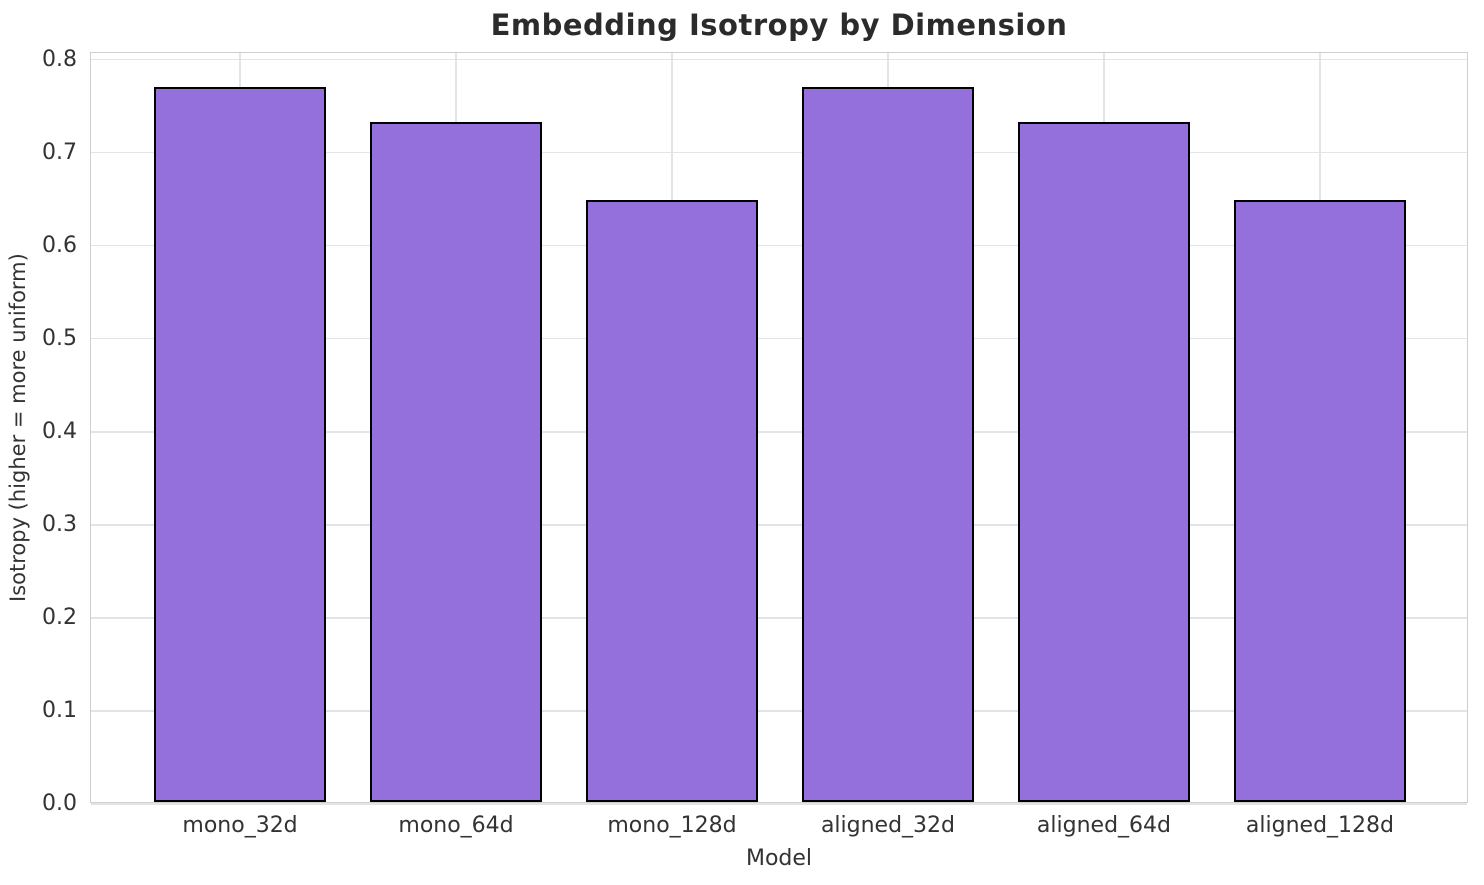 The image size is (1484, 885). What do you see at coordinates (59, 524) in the screenshot?
I see `y-tick-label: 0.3` at bounding box center [59, 524].